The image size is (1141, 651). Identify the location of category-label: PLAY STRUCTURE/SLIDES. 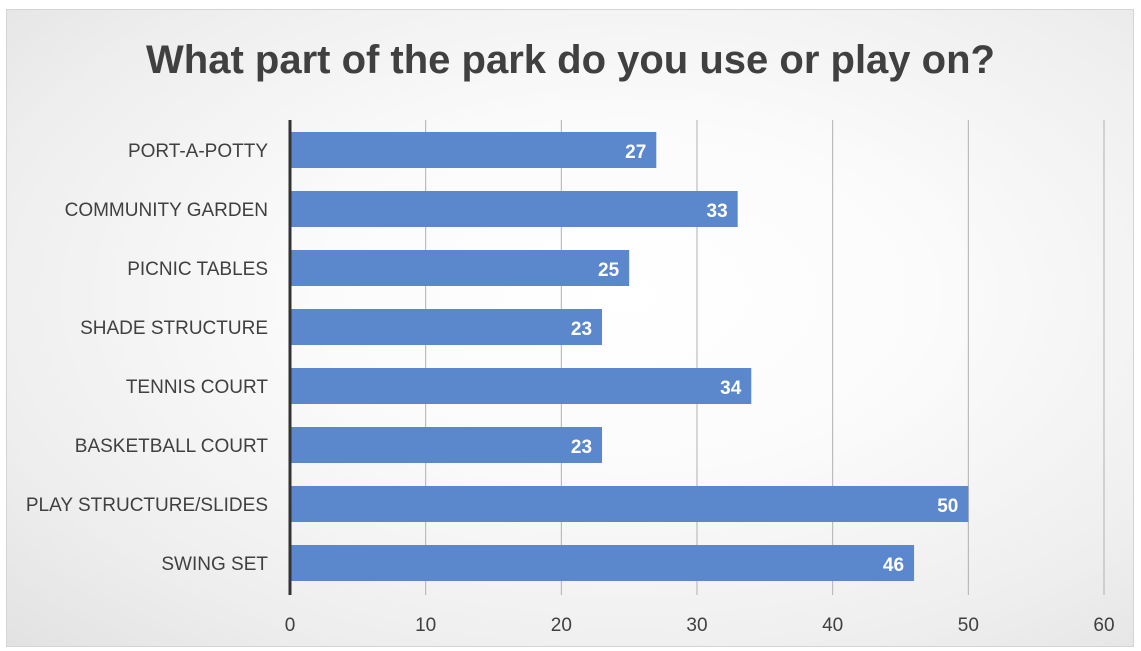
(147, 505).